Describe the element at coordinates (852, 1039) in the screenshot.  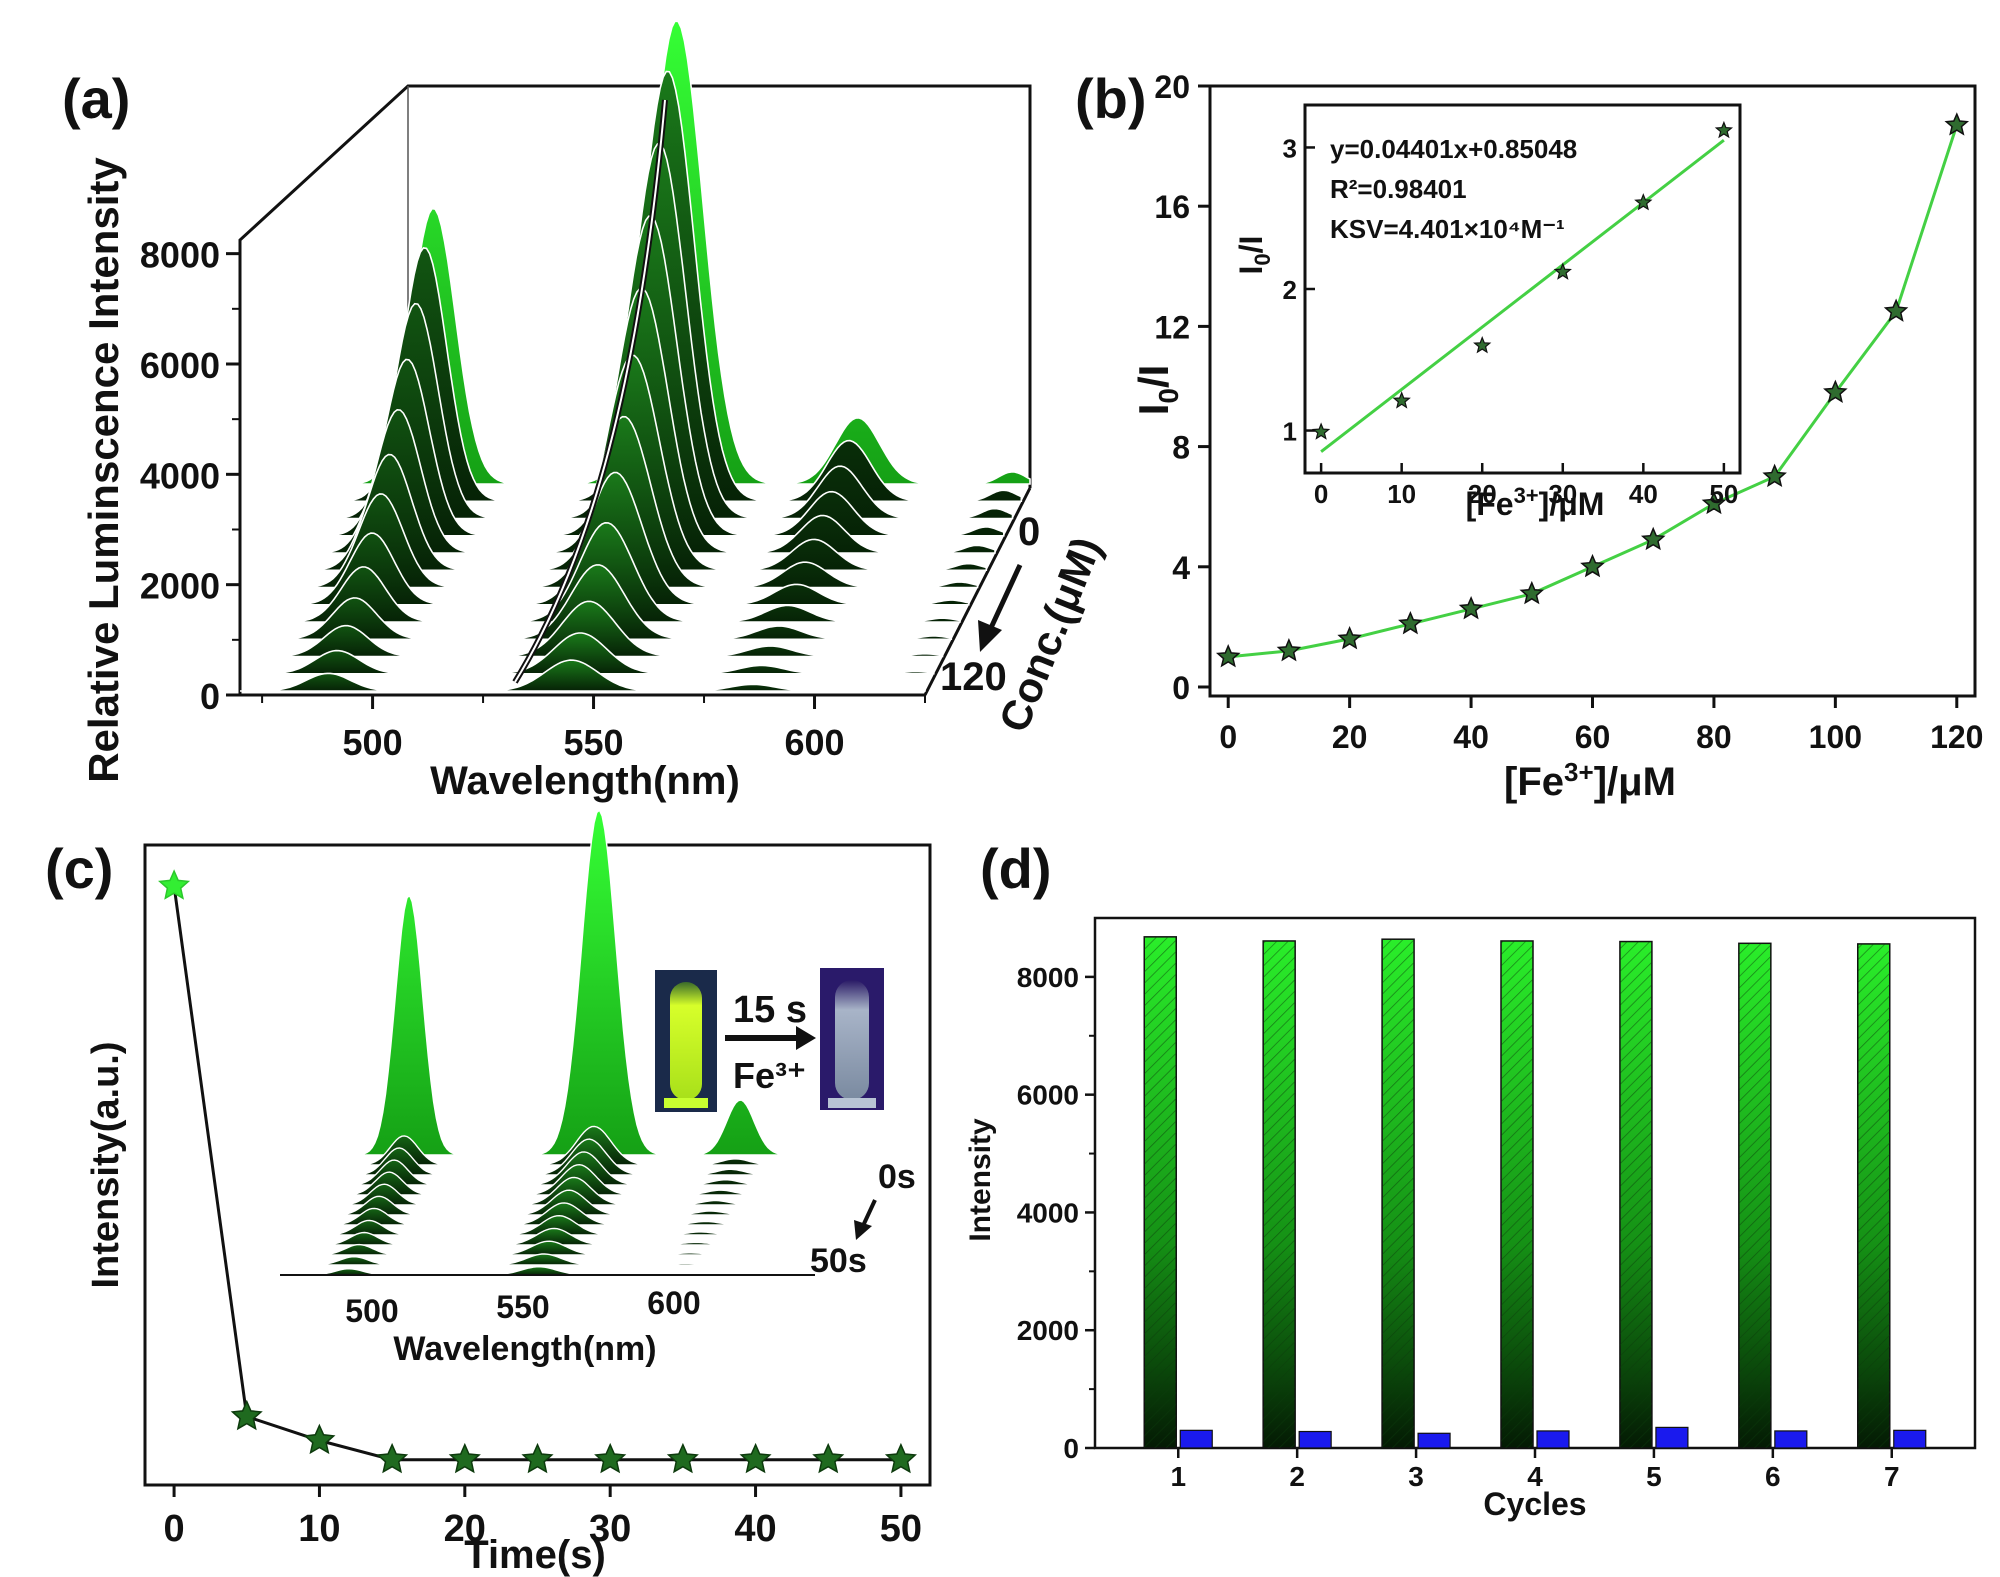
I see `panel-c-vial-photo-after` at that location.